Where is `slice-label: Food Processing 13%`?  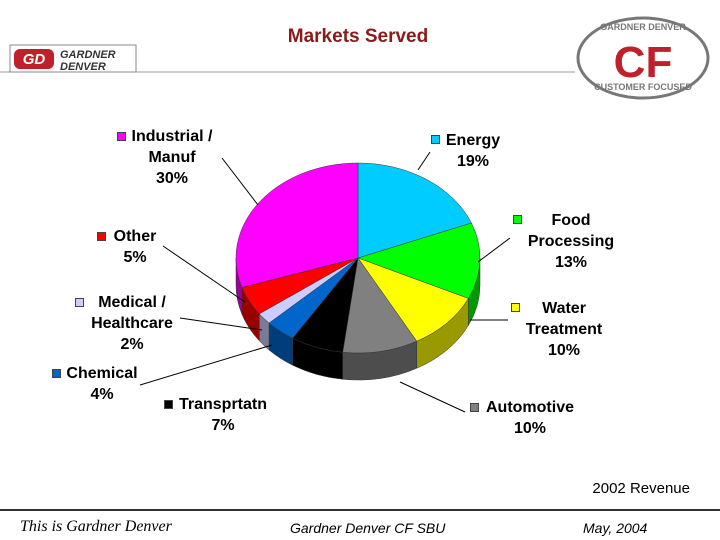 slice-label: Food Processing 13% is located at coordinates (571, 241).